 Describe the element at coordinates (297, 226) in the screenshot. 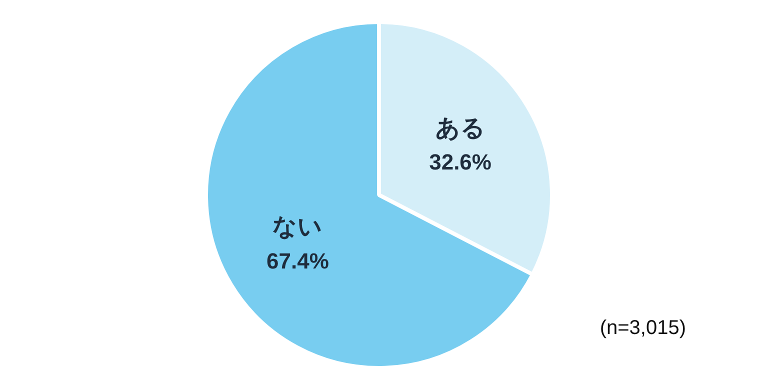

I see `slice-label: ない` at that location.